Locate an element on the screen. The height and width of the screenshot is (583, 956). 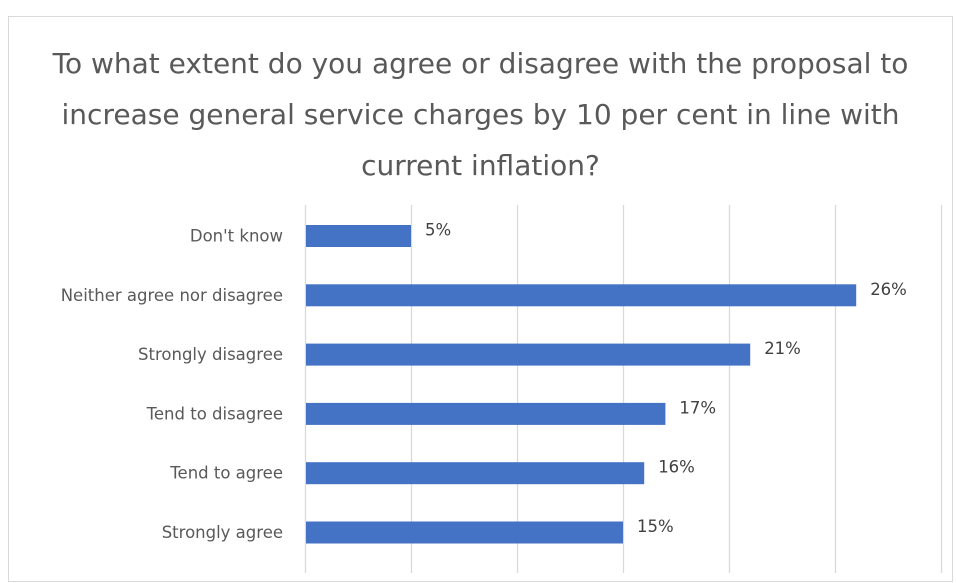
category-label-tend-to-disagree: Tend to disagree is located at coordinates (214, 413).